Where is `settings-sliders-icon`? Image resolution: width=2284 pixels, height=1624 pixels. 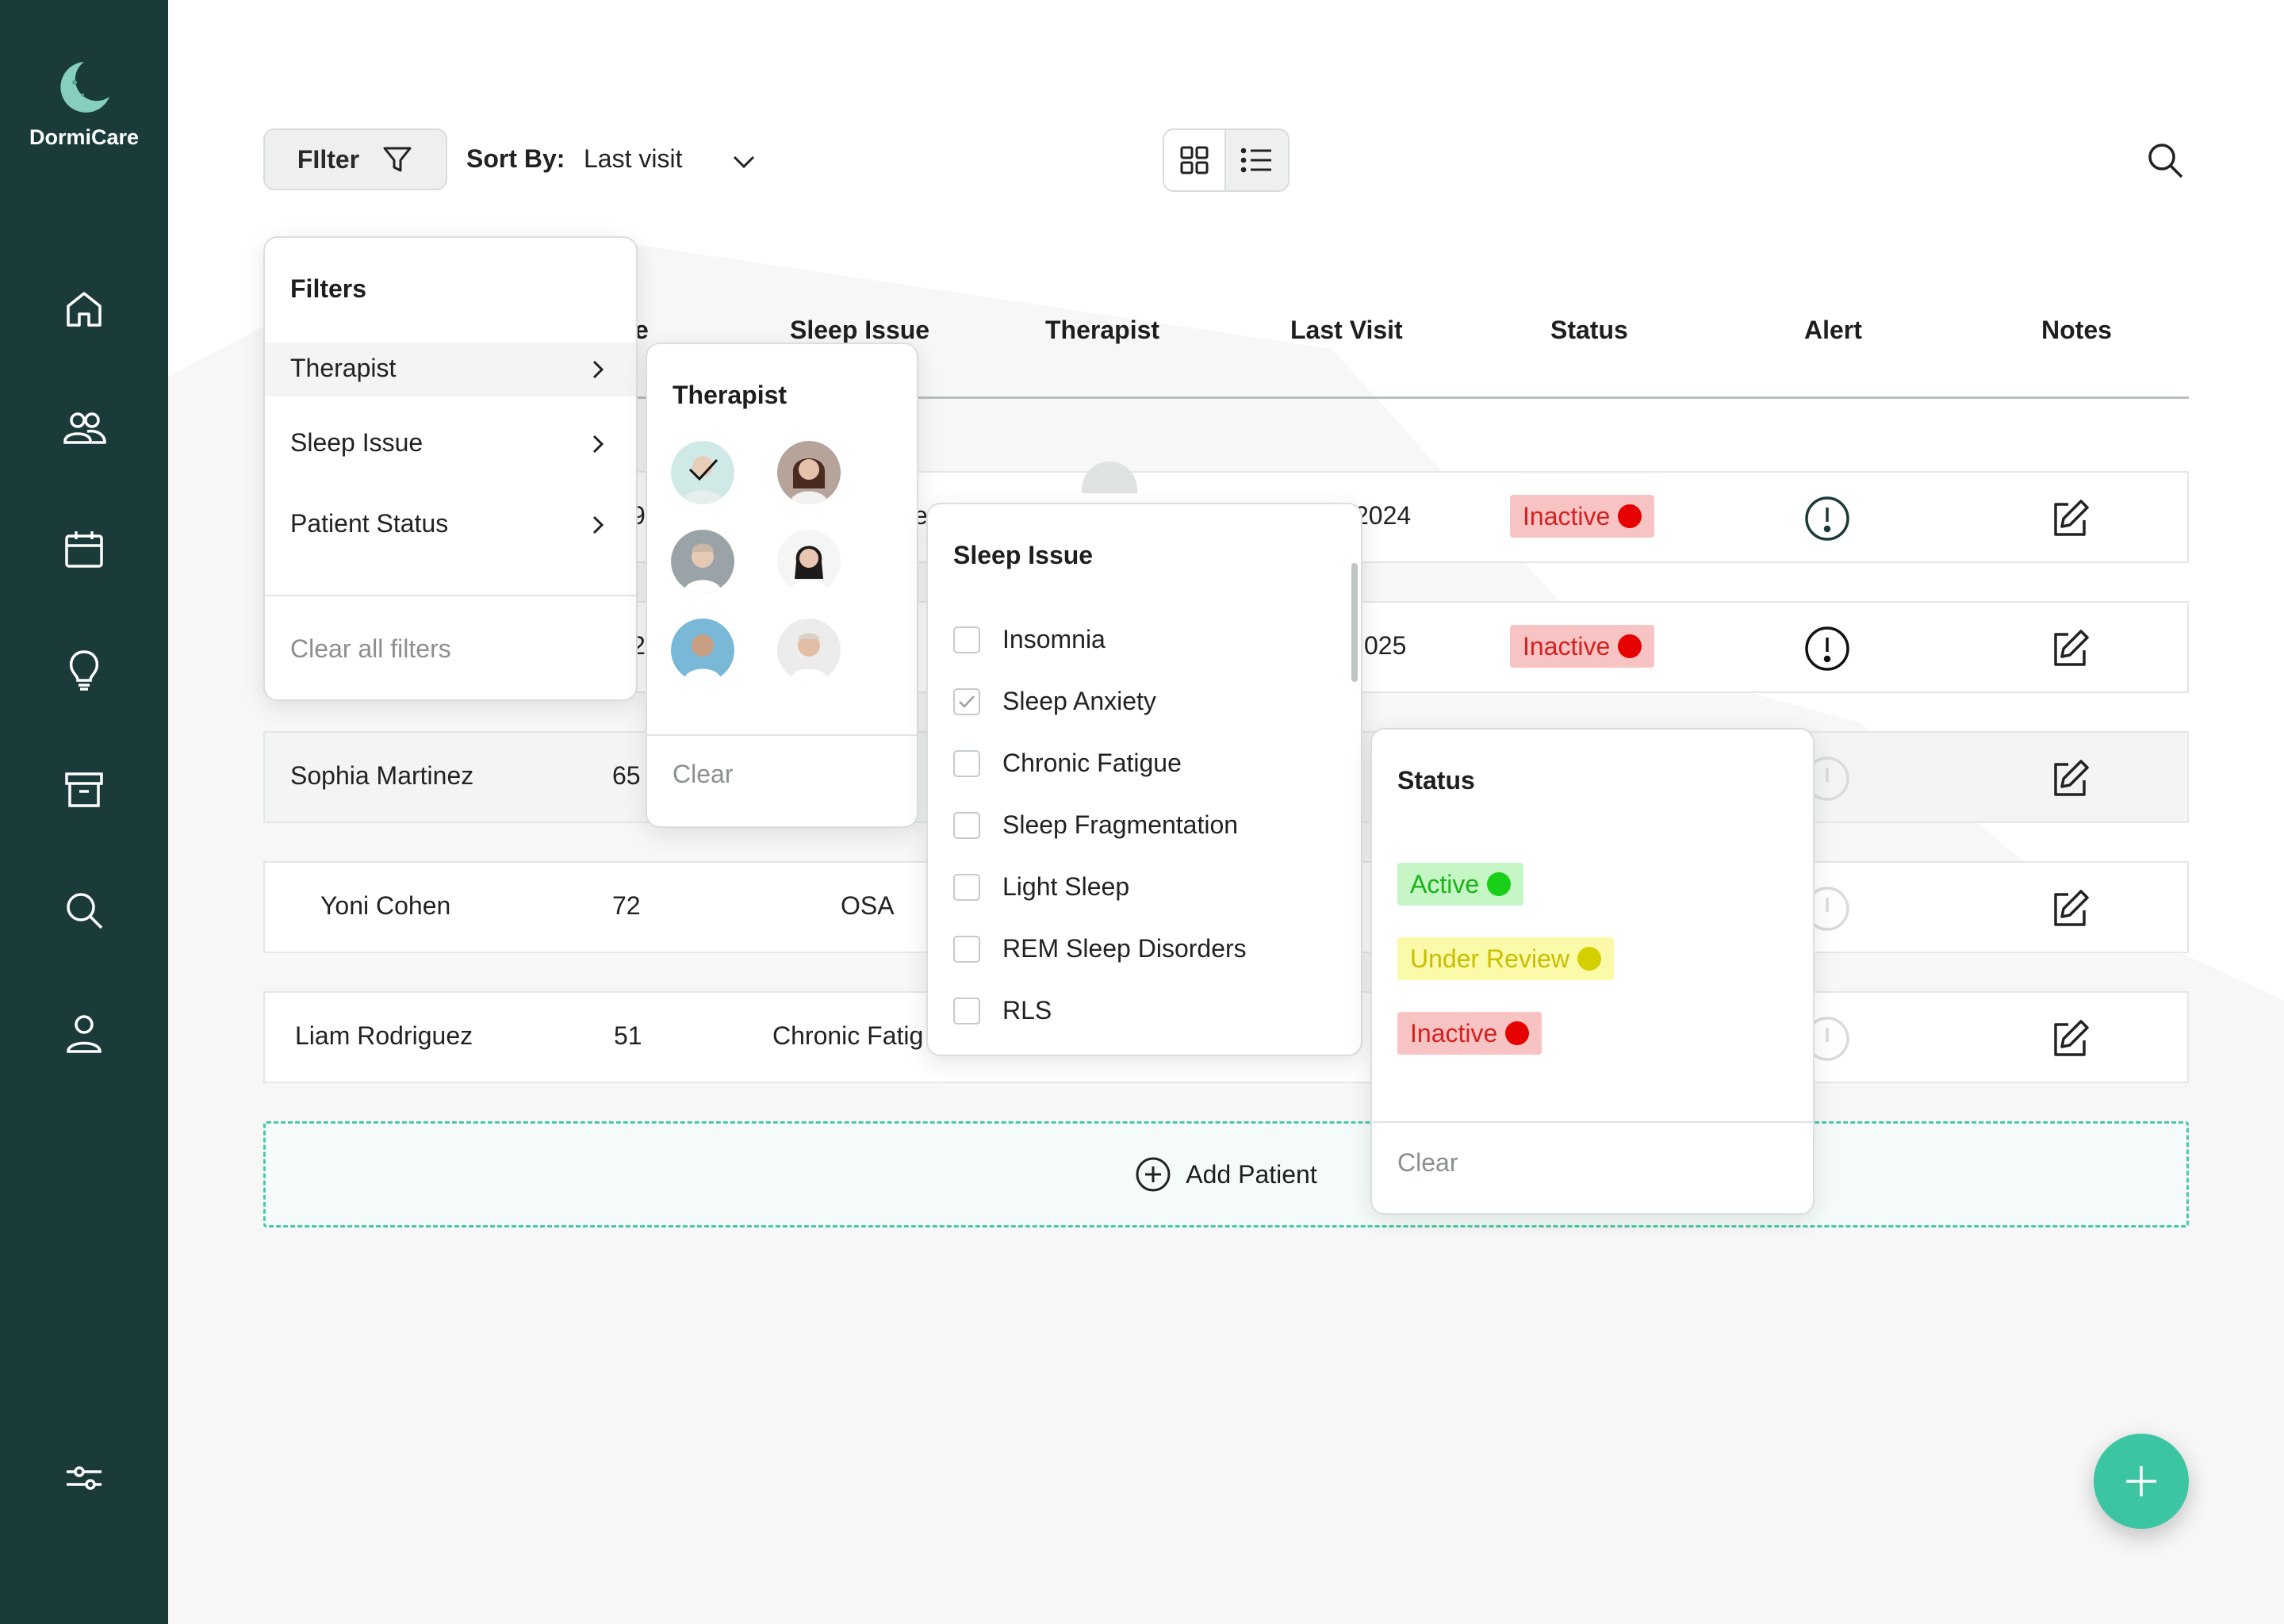
settings-sliders-icon is located at coordinates (84, 1478).